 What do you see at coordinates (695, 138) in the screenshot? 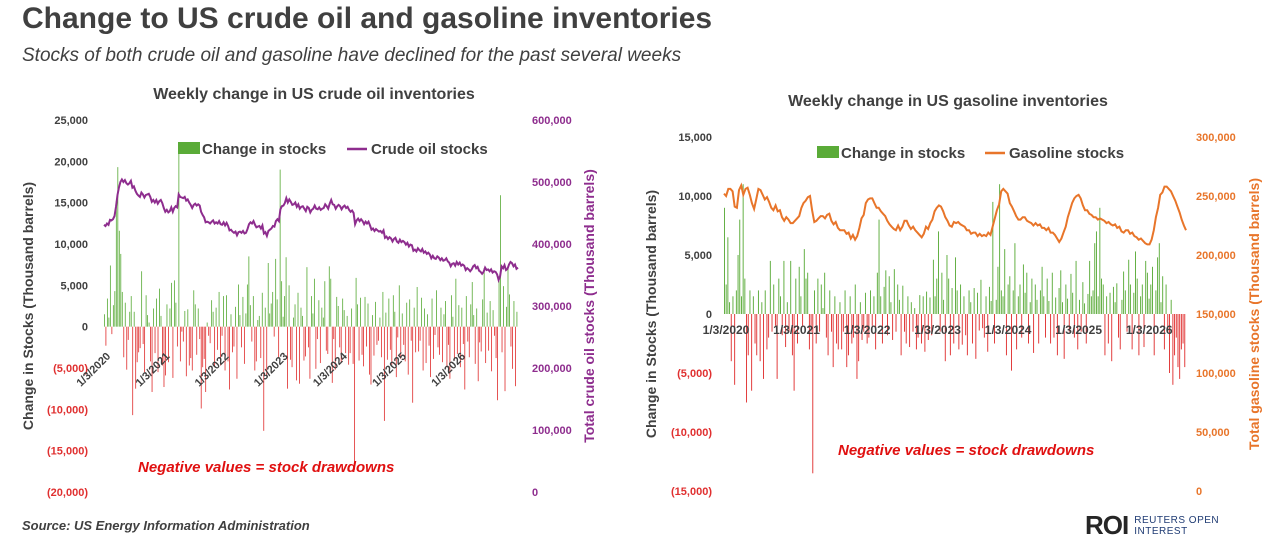
I see `y-tick-label-gasoline: 15,000` at bounding box center [695, 138].